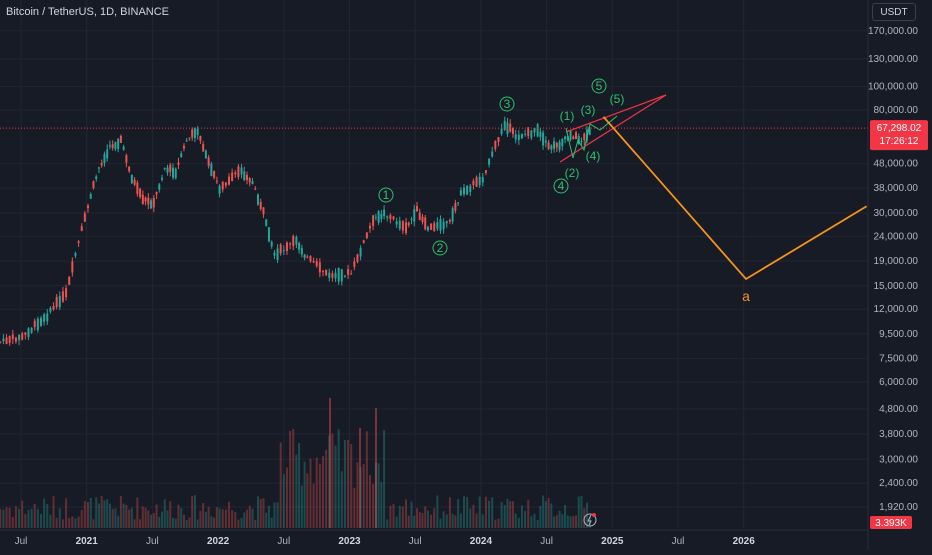  I want to click on price-tick-label: 9,500.00, so click(898, 334).